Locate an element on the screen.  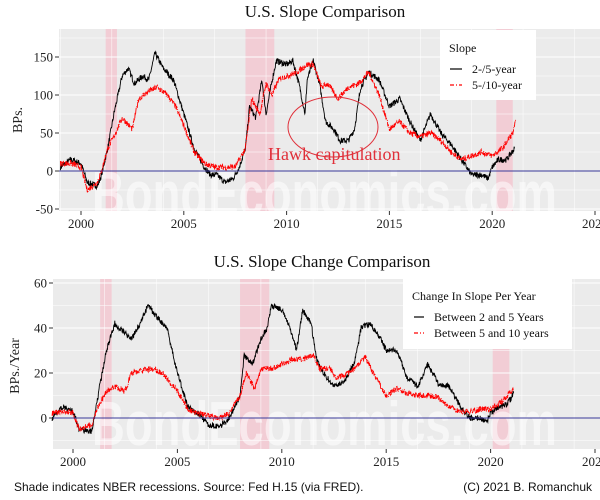
legend-label: Between 5 and 10 years is located at coordinates (491, 333).